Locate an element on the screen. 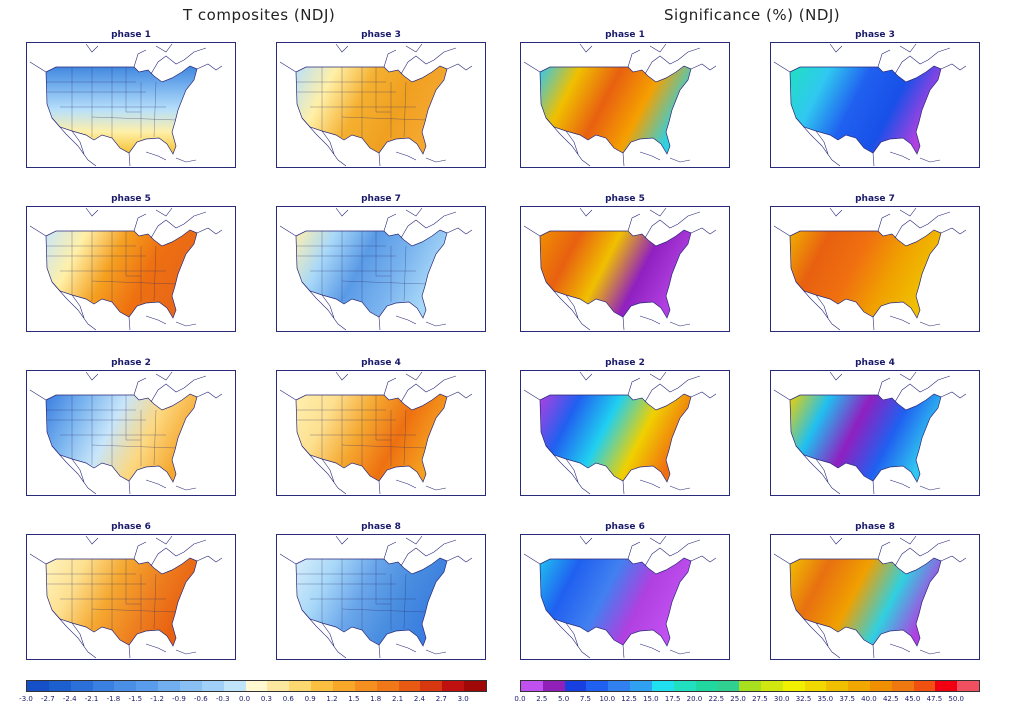 The width and height of the screenshot is (1024, 720). significance-colorbar-tick-label: 22.5 is located at coordinates (716, 699).